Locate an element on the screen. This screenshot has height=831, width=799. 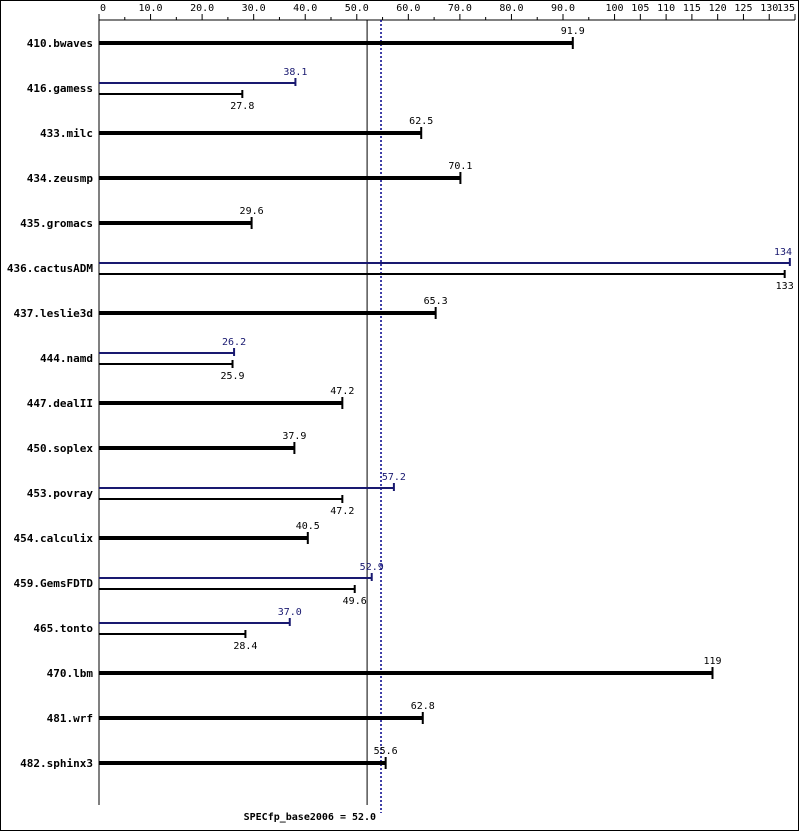
value-label: 70.1 is located at coordinates (460, 166).